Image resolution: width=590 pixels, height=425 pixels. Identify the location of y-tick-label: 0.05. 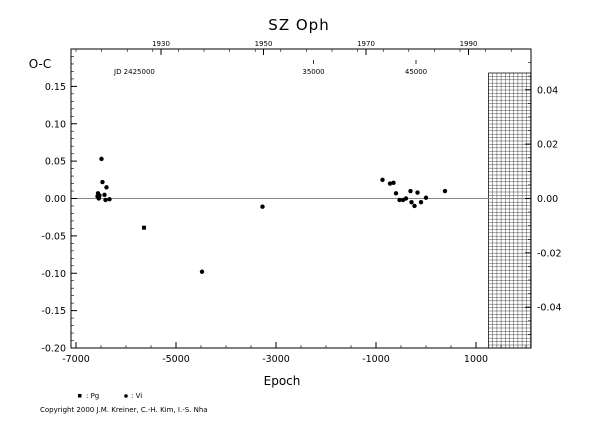
(55, 162).